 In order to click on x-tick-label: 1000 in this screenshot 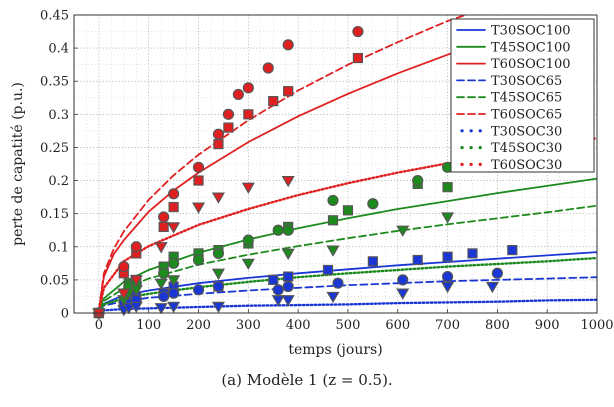, I will do `click(596, 325)`.